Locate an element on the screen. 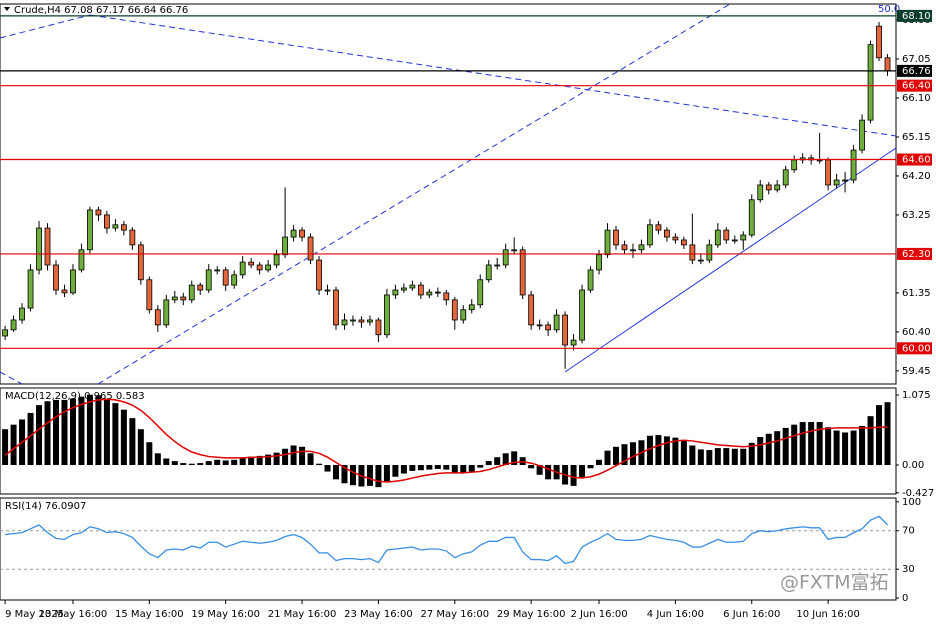 The height and width of the screenshot is (624, 936). rsi-line is located at coordinates (446, 540).